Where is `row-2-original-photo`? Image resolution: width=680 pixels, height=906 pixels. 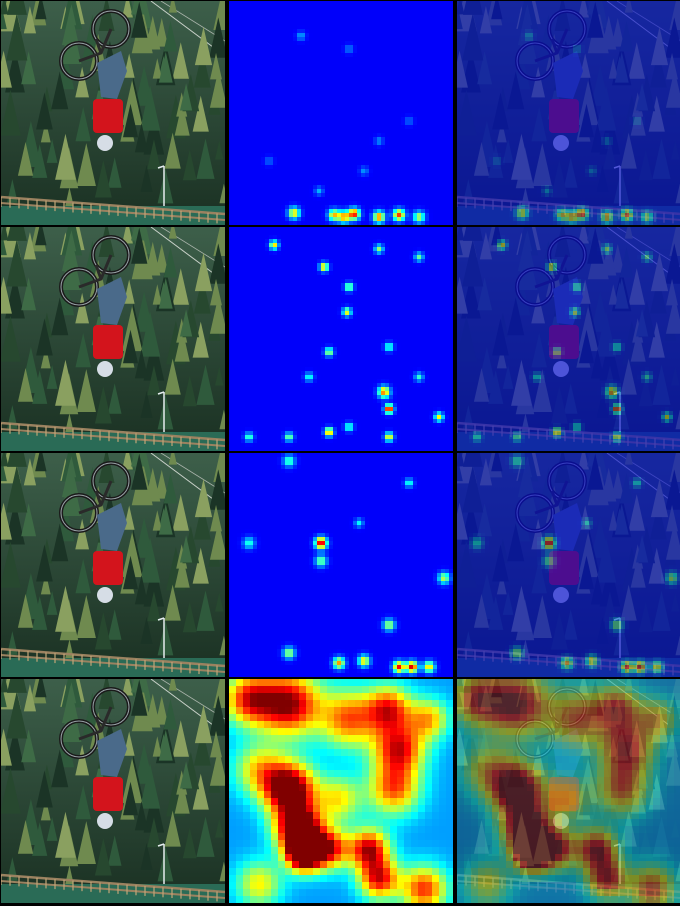 row-2-original-photo is located at coordinates (113, 339).